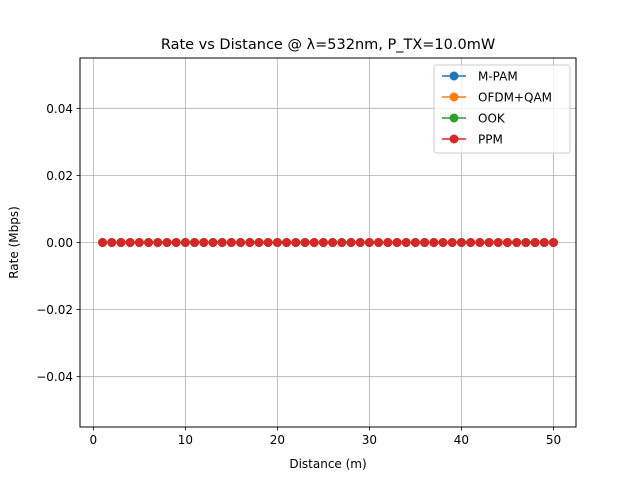 The width and height of the screenshot is (640, 480). I want to click on y-axis-ticks: −0.04 −0.02 0.00 0.02 0.04, so click(58, 243).